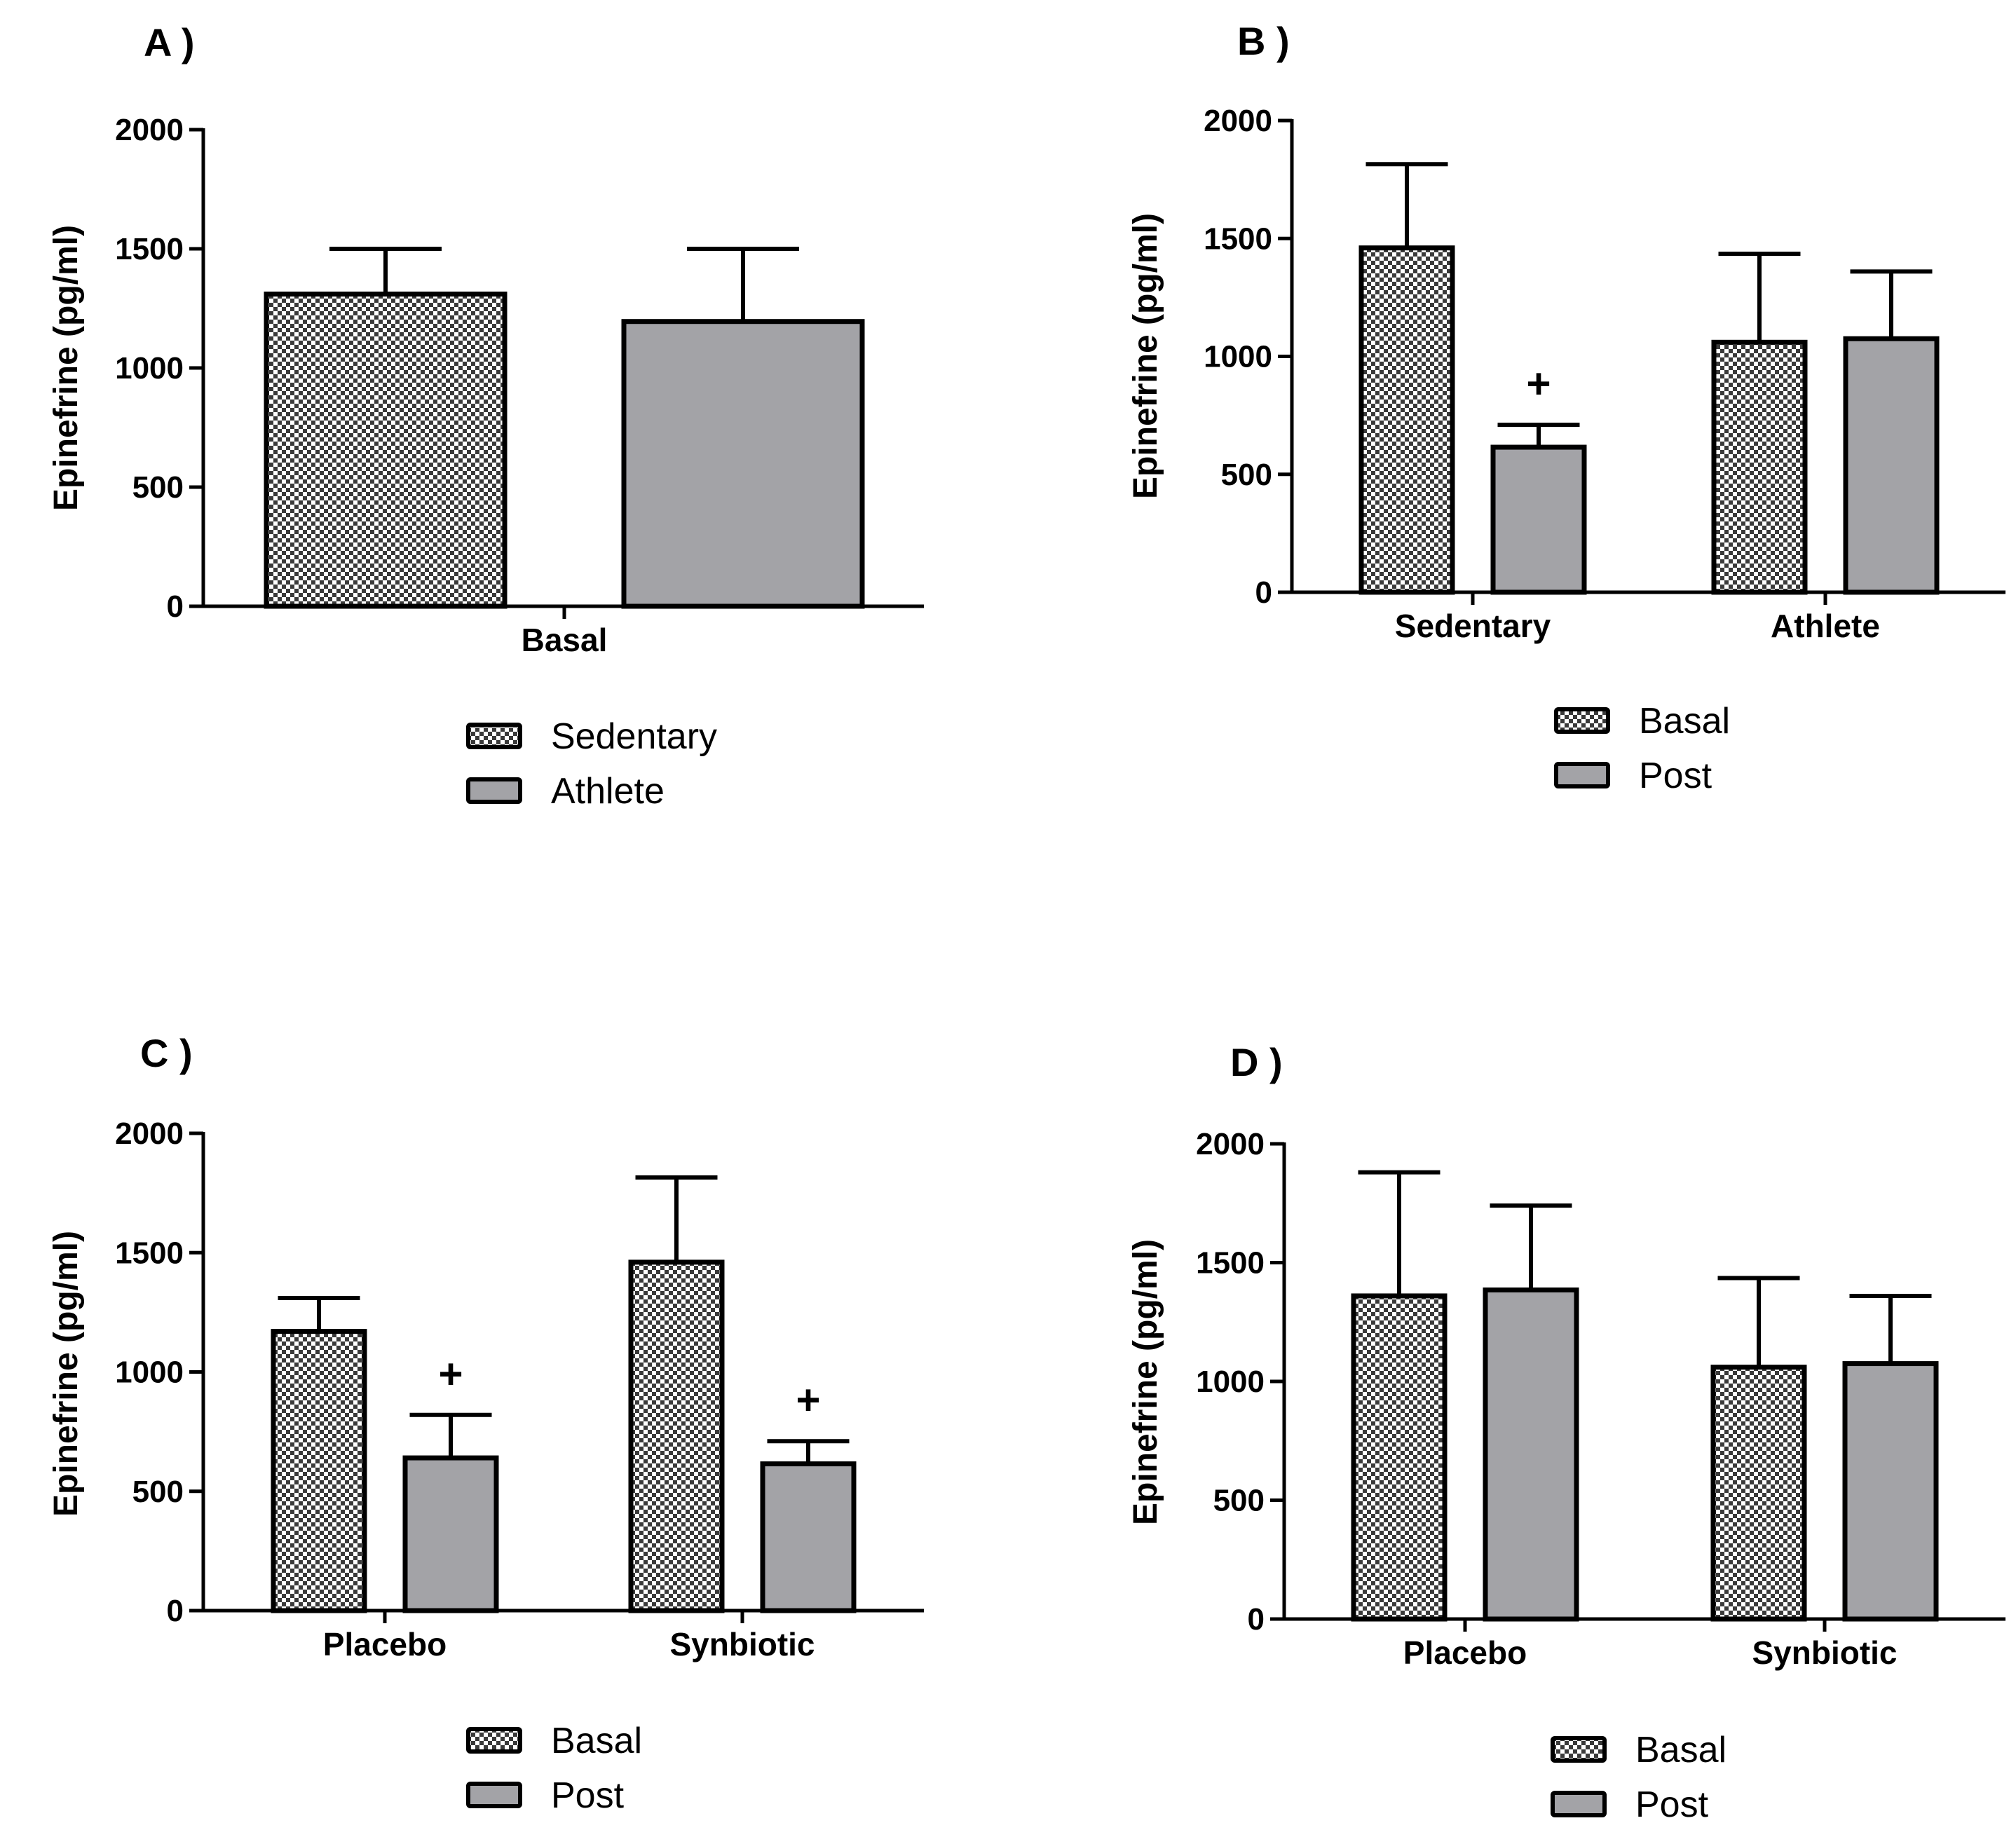 Image resolution: width=2016 pixels, height=1837 pixels. What do you see at coordinates (167, 1053) in the screenshot?
I see `panel-letter: C )` at bounding box center [167, 1053].